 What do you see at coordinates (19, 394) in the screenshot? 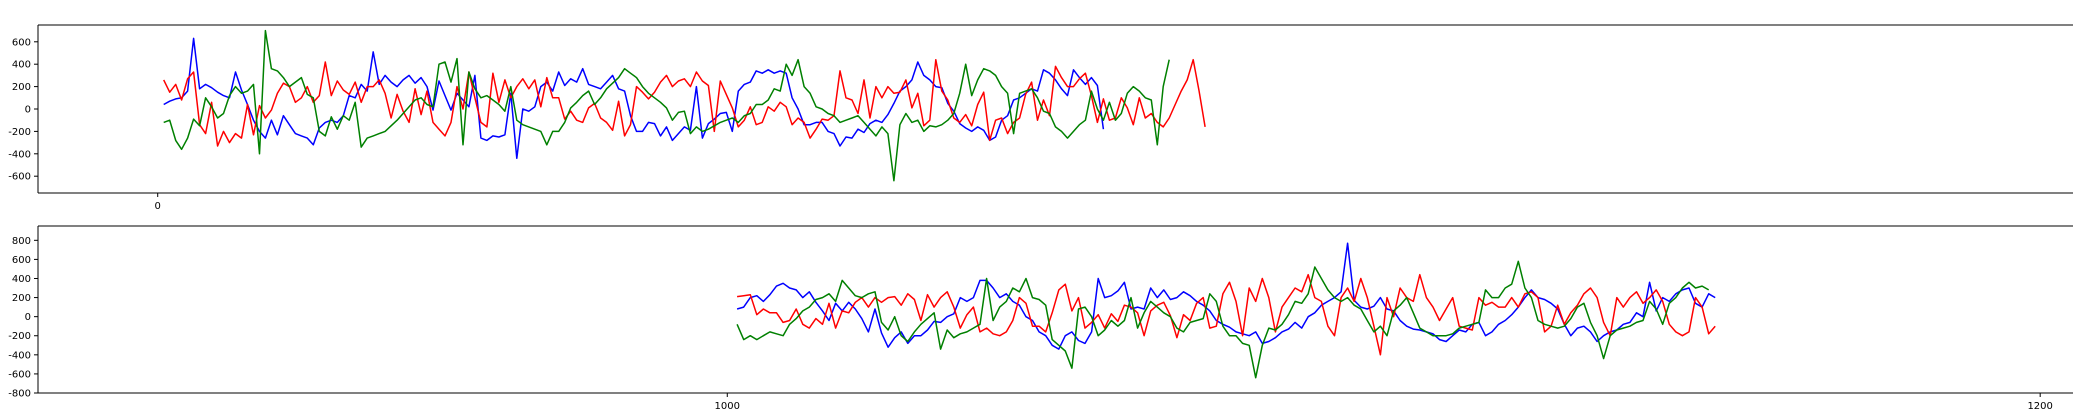
I see `y-tick-label: -800` at bounding box center [19, 394].